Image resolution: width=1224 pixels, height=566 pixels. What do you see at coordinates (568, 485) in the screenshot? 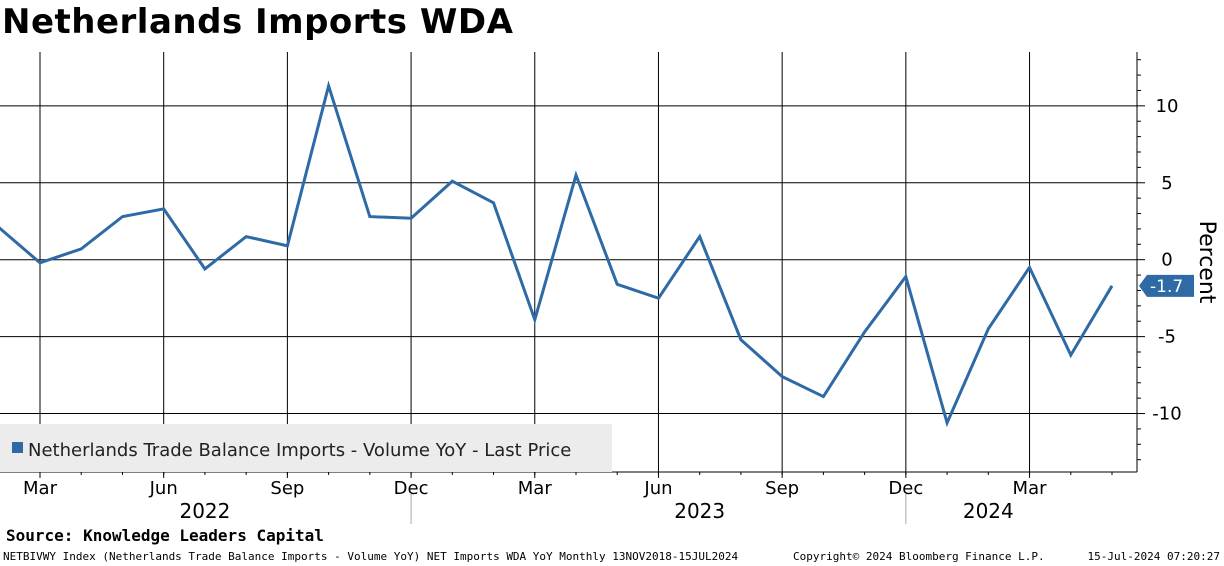
I see `x-axis-ticks: Mar Jun Sep Dec Mar Jun Sep Dec Mar` at bounding box center [568, 485].